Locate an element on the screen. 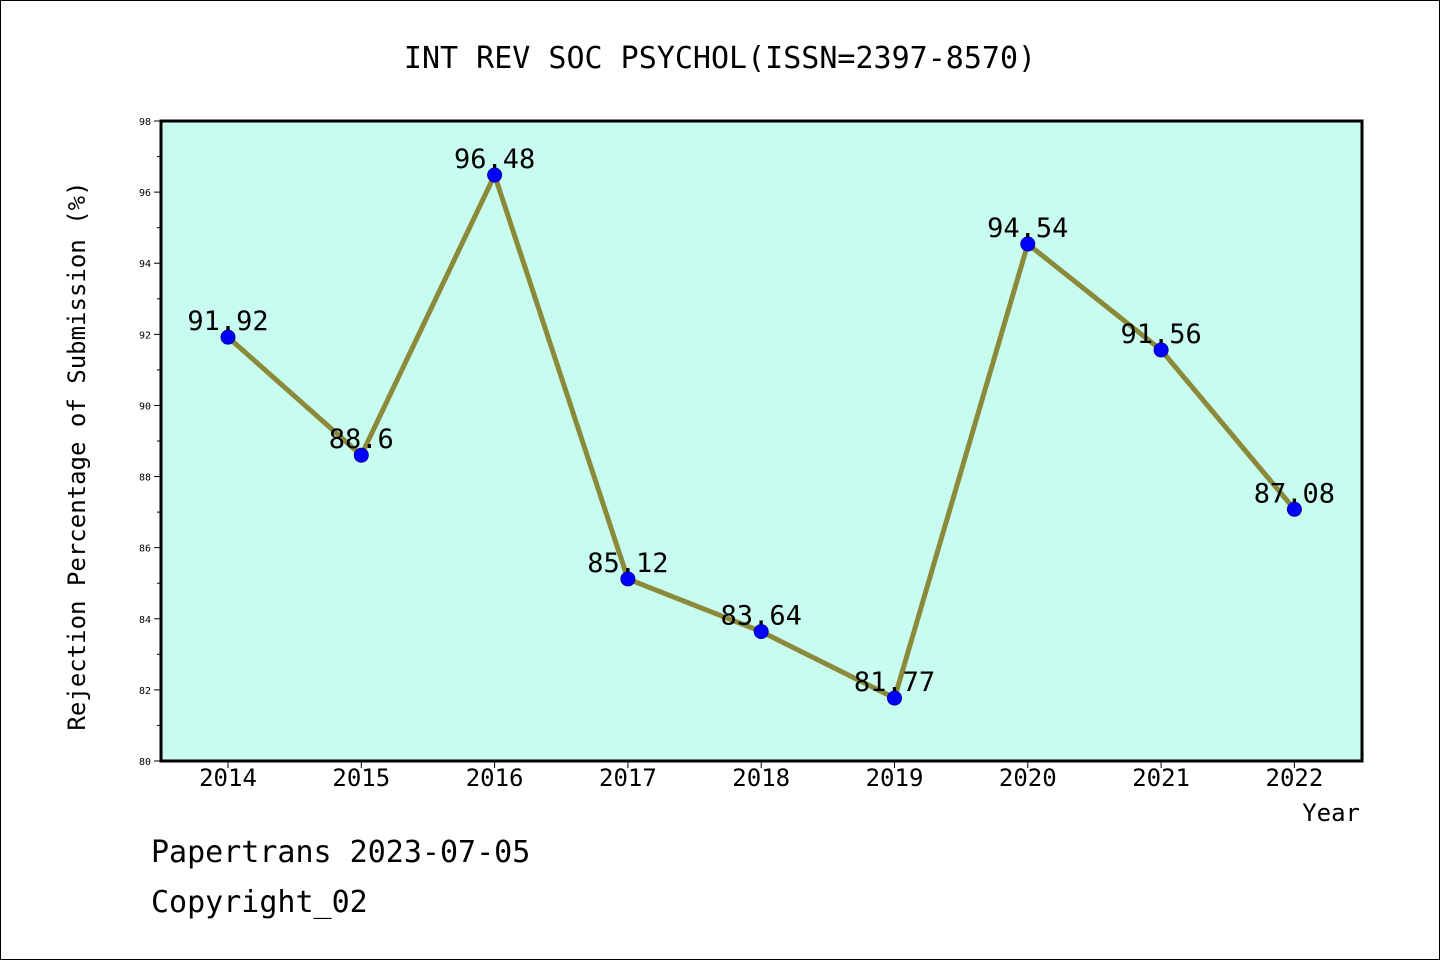  x-tick-label: 2015 is located at coordinates (361, 778).